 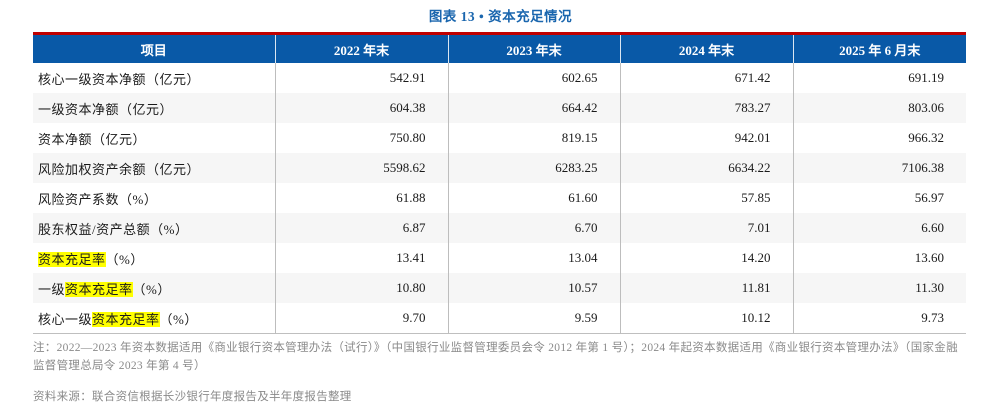 I want to click on row-value: 7106.38, so click(x=879, y=168).